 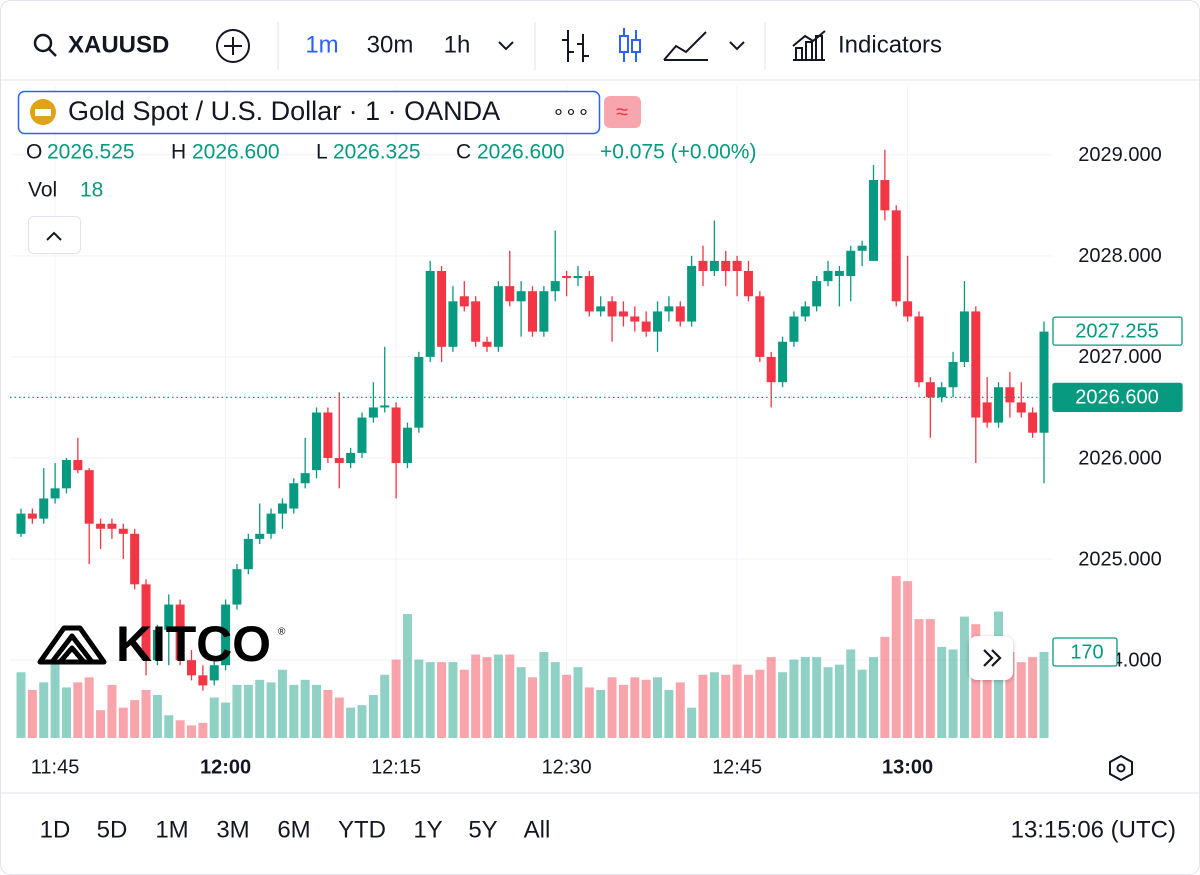 What do you see at coordinates (1119, 256) in the screenshot?
I see `y-tick-label: 2028.000` at bounding box center [1119, 256].